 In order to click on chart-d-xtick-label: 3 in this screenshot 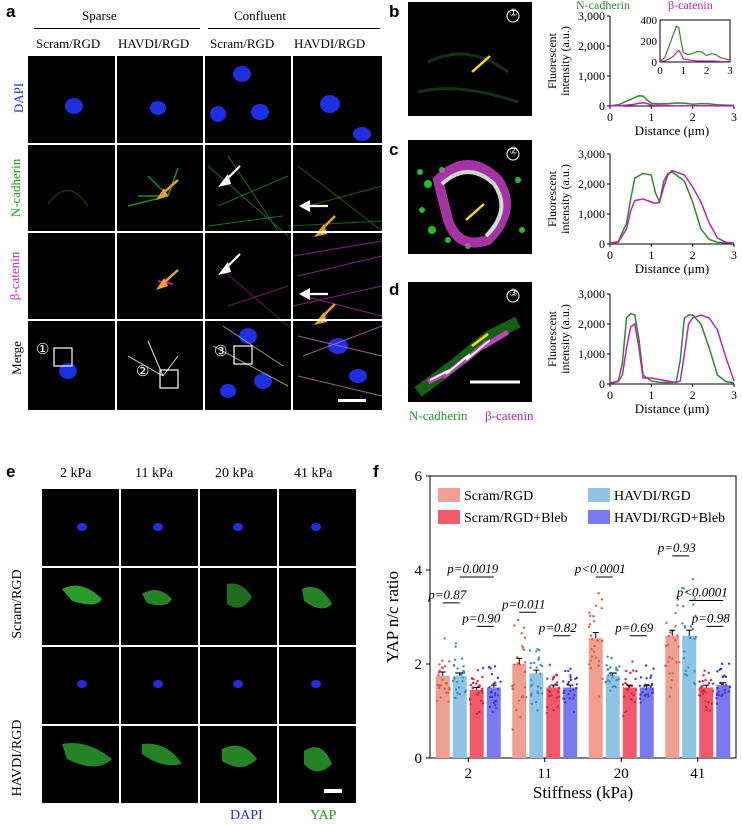, I will do `click(734, 395)`.